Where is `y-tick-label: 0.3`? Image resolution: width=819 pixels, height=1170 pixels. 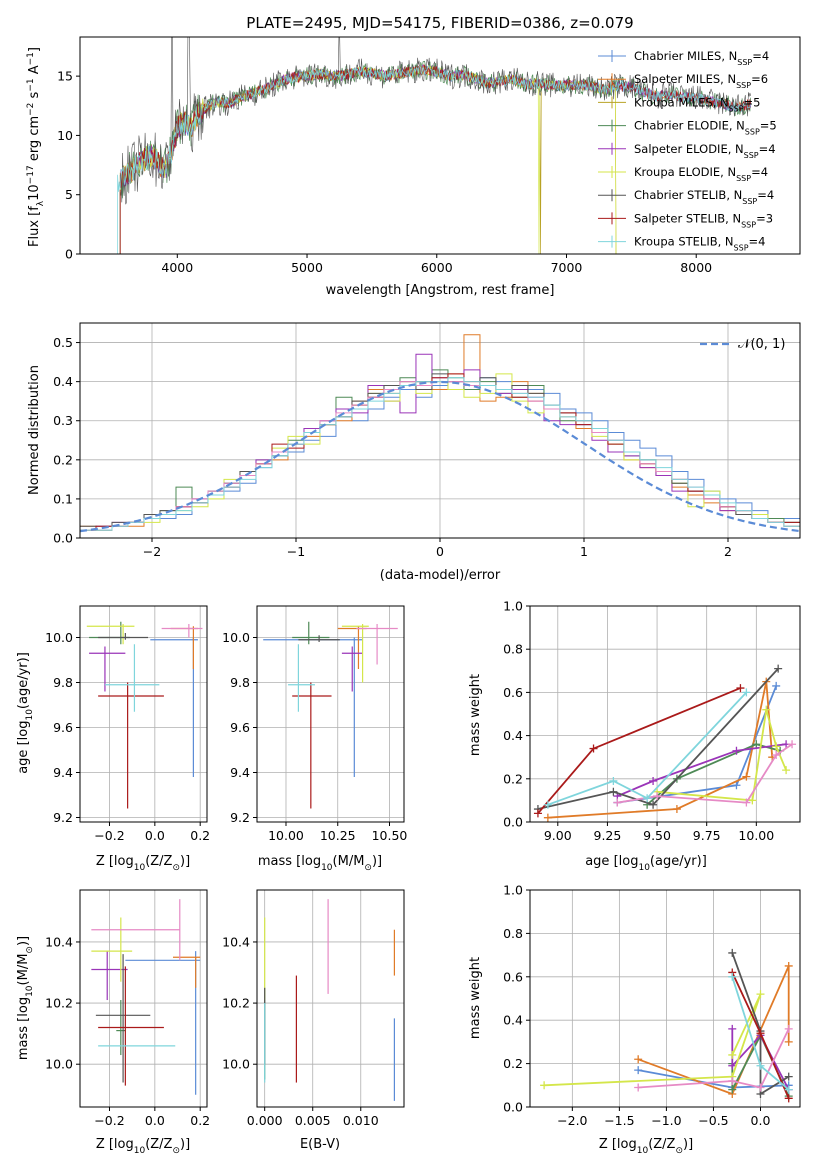 y-tick-label: 0.3 is located at coordinates (63, 420).